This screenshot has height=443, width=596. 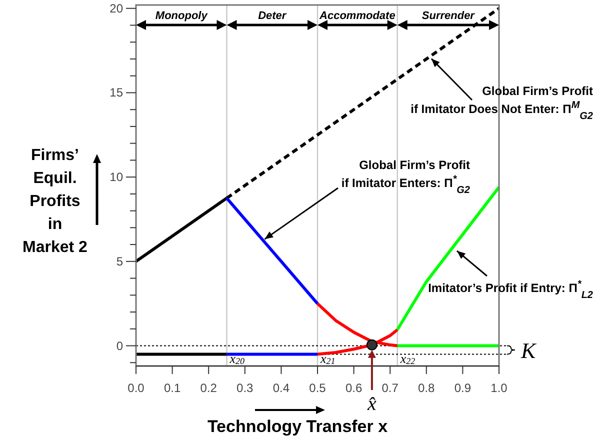 I want to click on annotation: Deter, so click(x=272, y=16).